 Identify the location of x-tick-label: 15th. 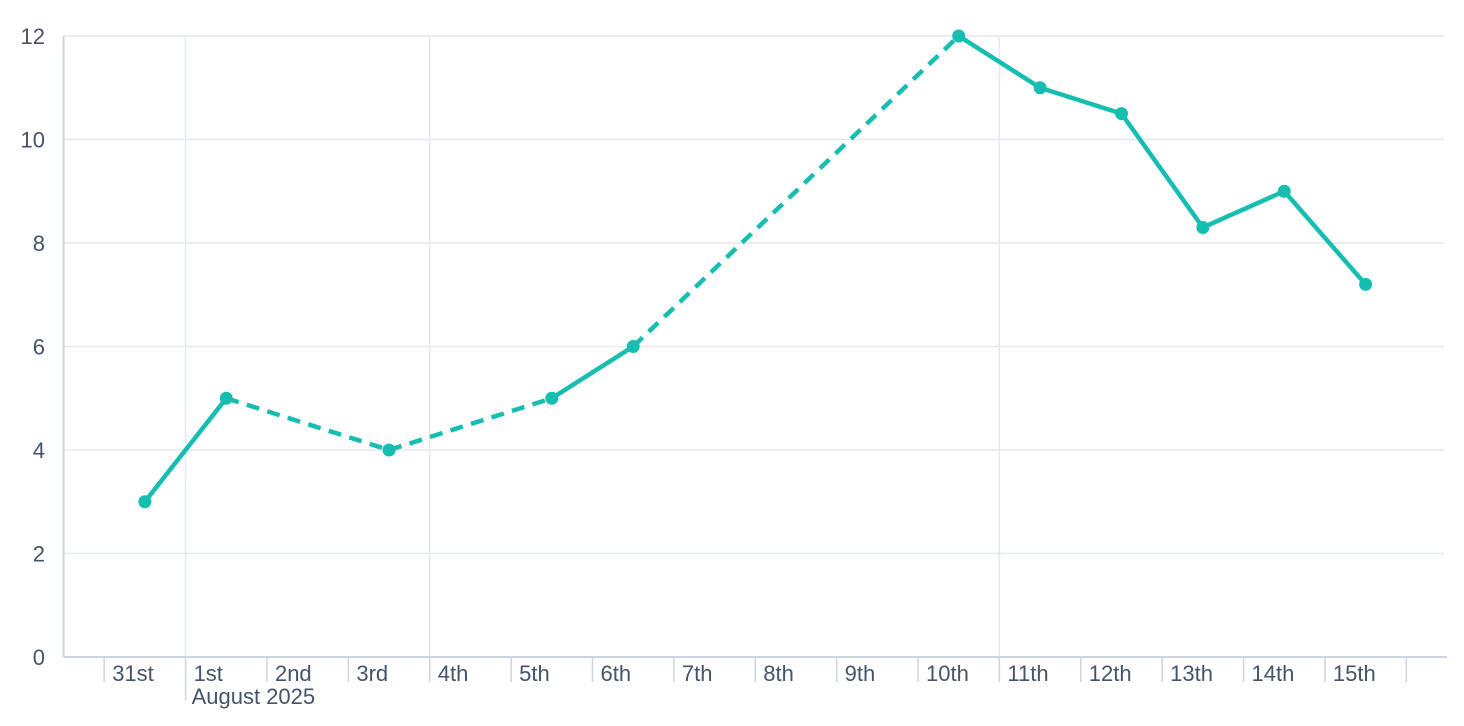
(1354, 673).